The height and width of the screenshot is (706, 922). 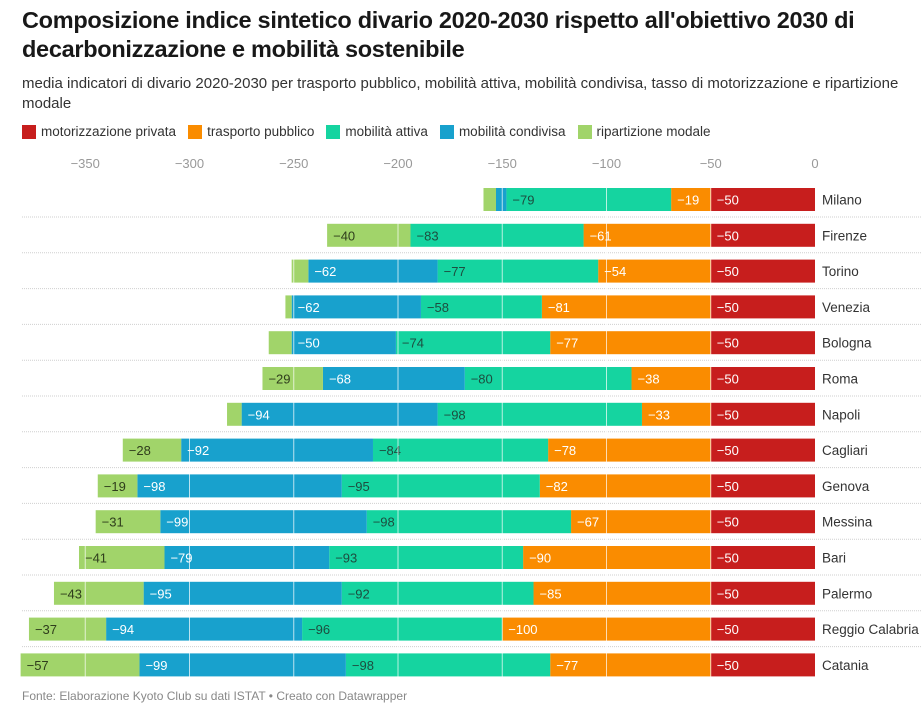 I want to click on city-label: Torino, so click(x=840, y=271).